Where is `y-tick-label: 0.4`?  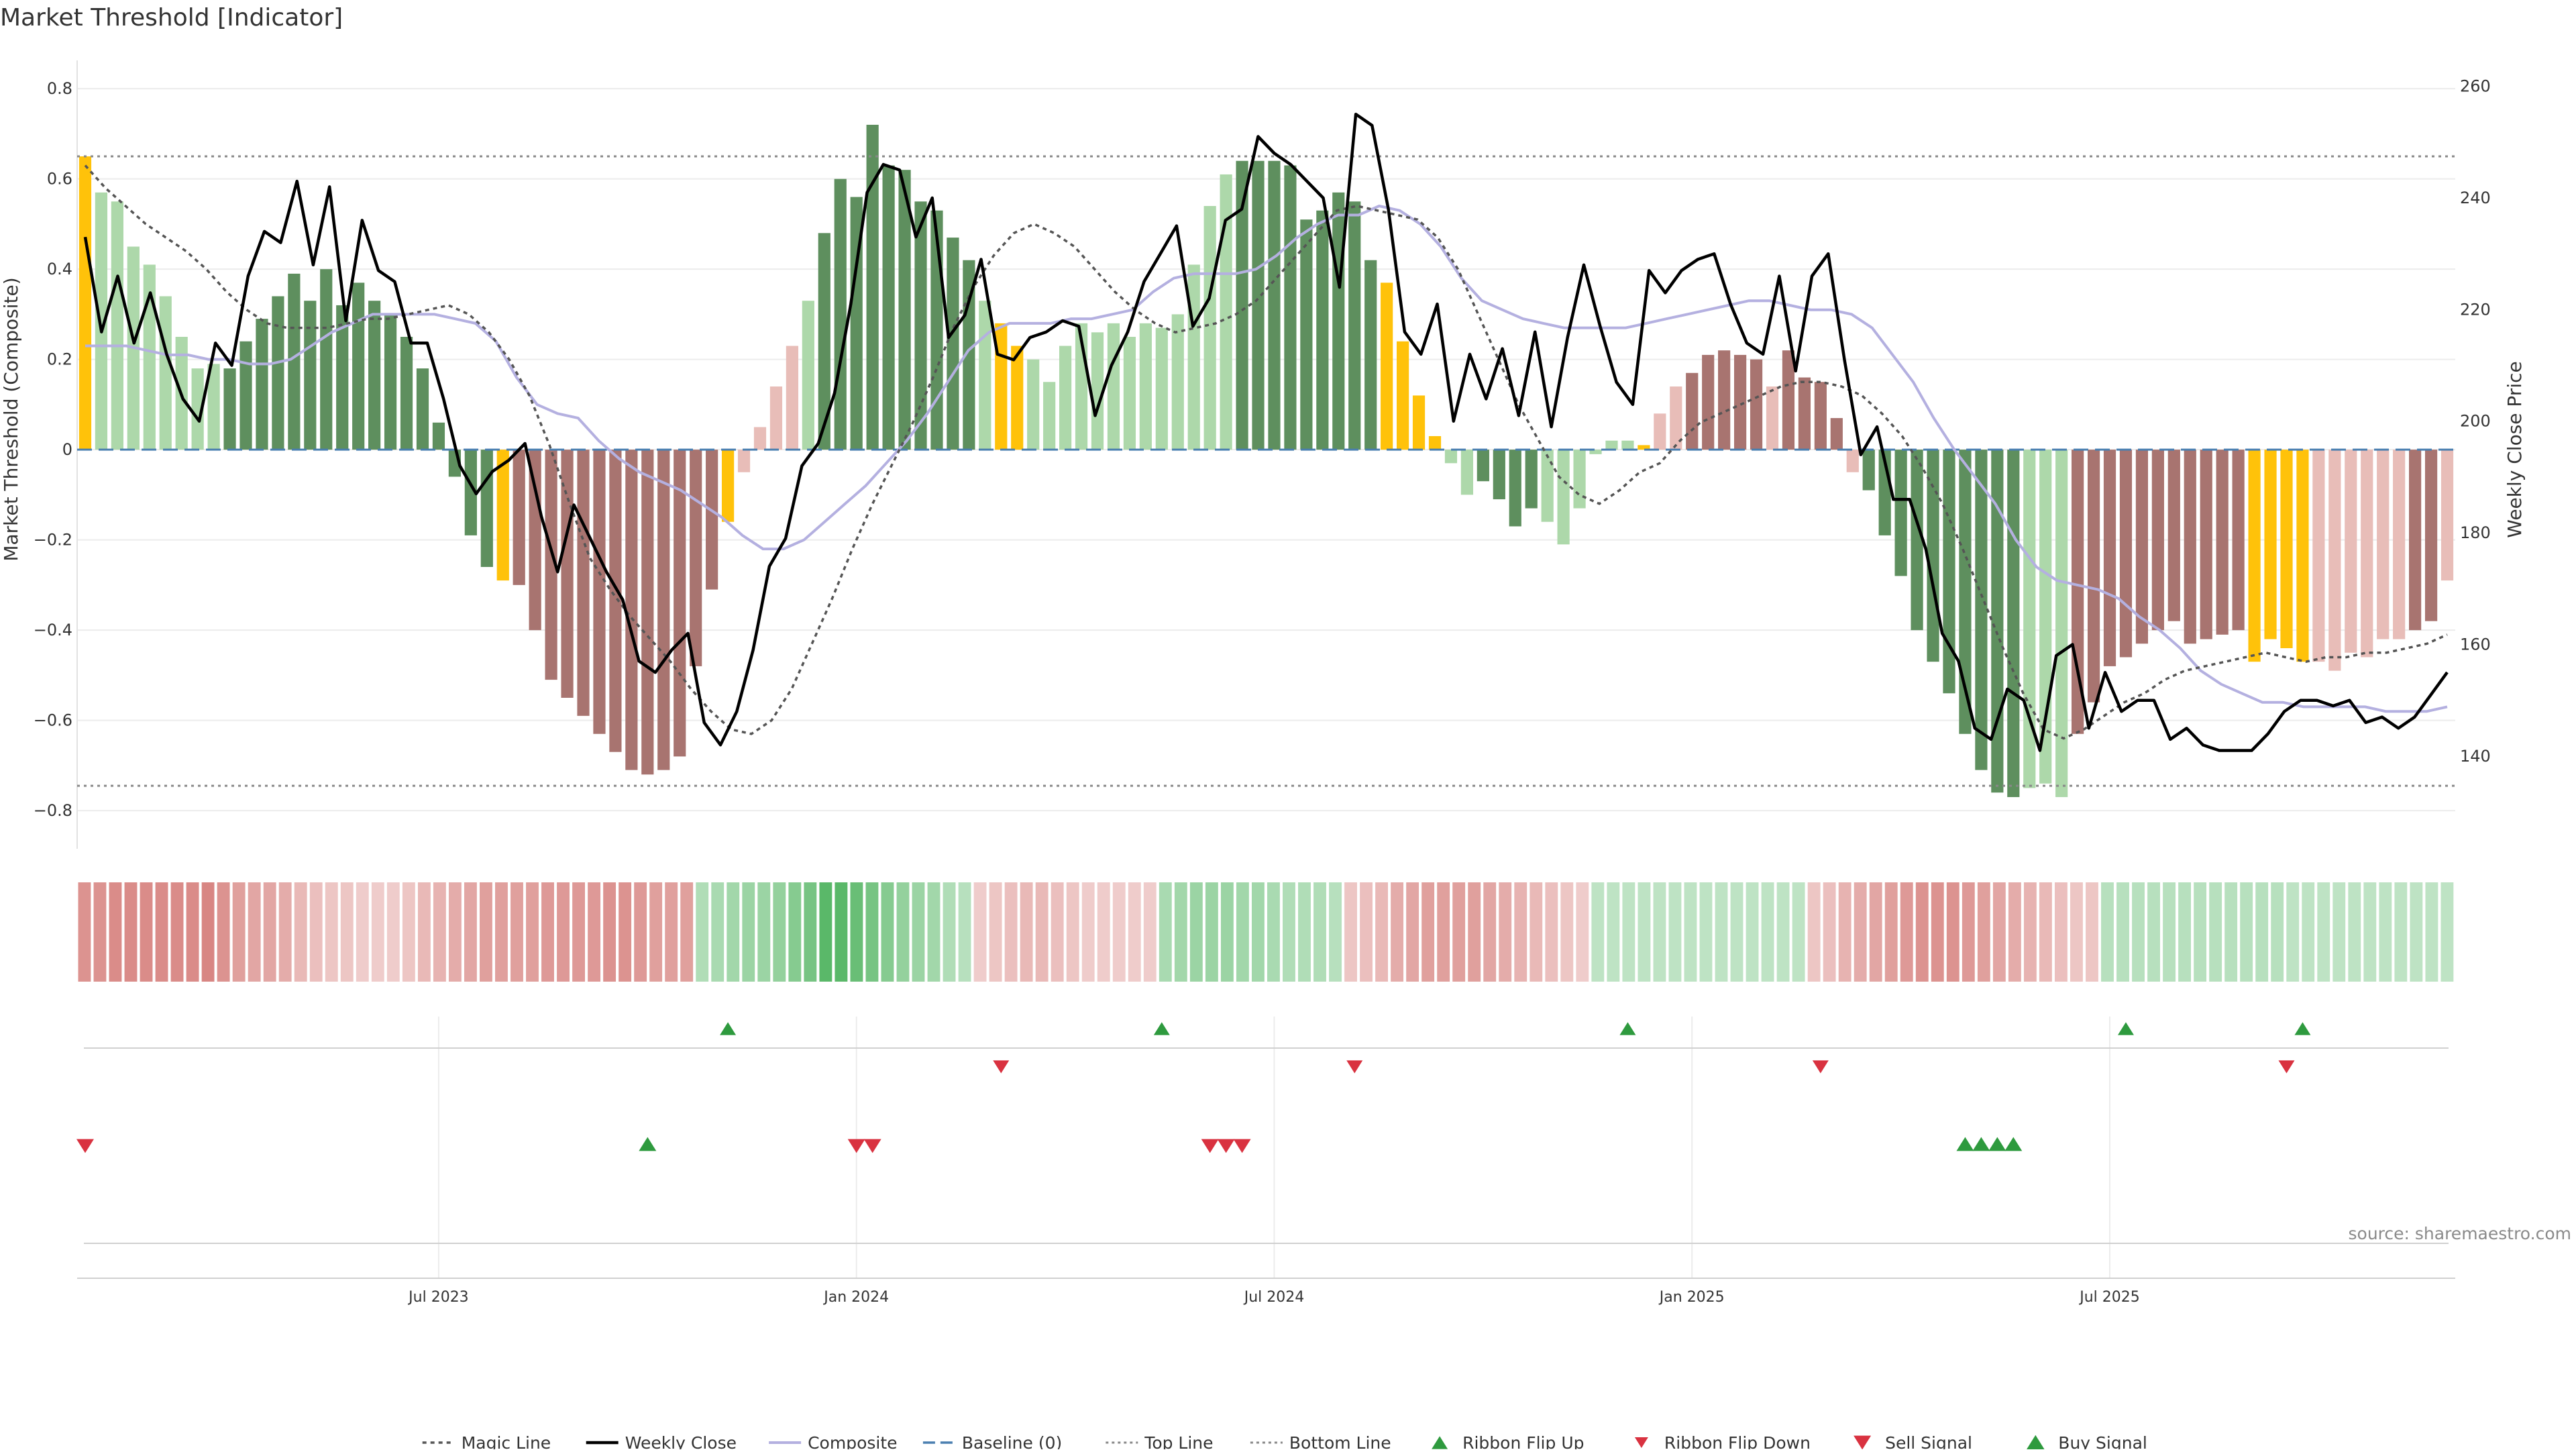
y-tick-label: 0.4 is located at coordinates (59, 269).